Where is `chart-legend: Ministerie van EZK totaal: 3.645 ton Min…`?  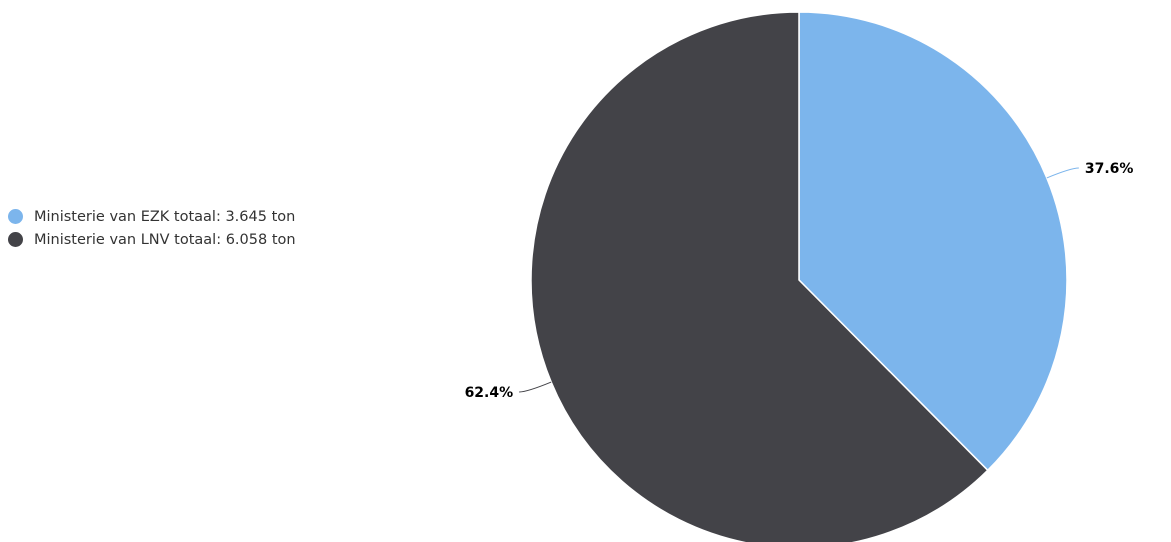
chart-legend: Ministerie van EZK totaal: 3.645 ton Min… is located at coordinates (152, 228).